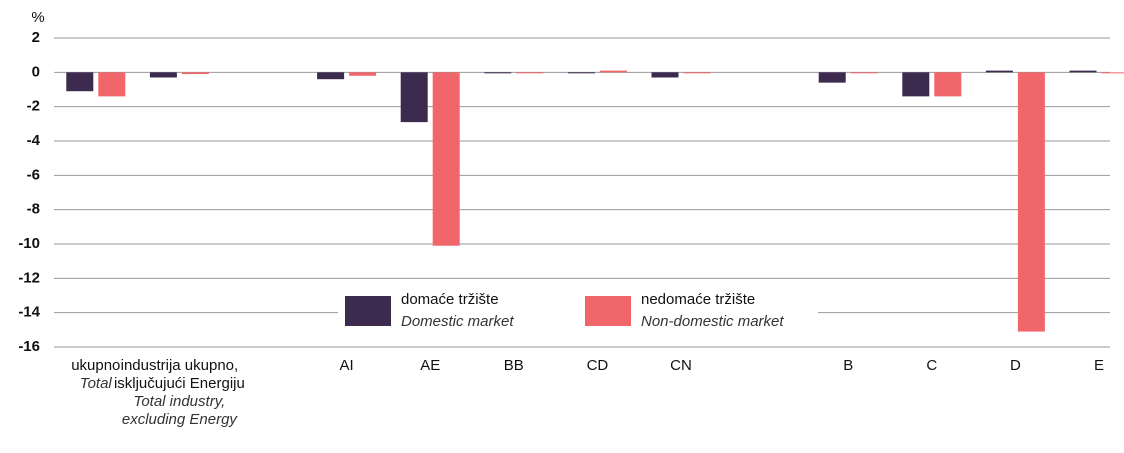 The width and height of the screenshot is (1124, 453). I want to click on x-tick-label-line: BB, so click(514, 365).